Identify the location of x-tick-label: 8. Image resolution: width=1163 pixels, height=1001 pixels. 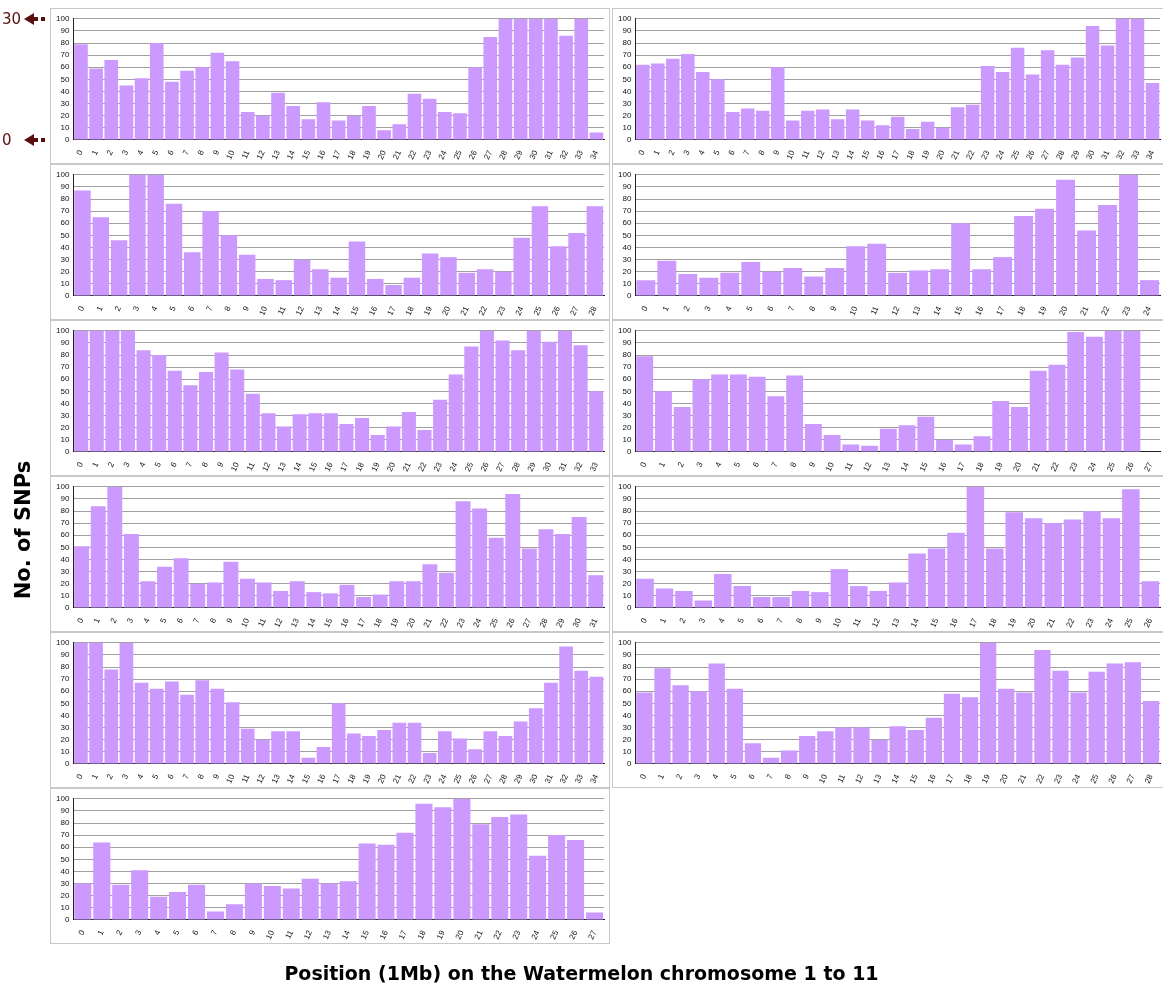
(201, 152).